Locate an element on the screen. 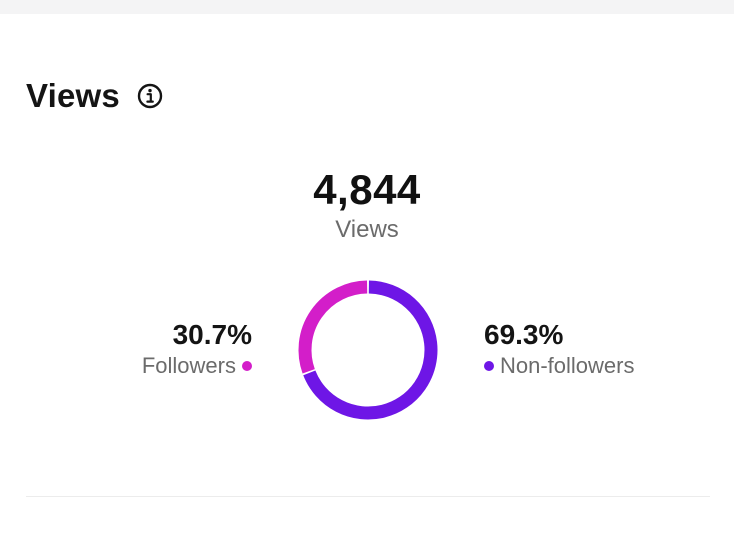 This screenshot has height=534, width=734. non-followers-segment is located at coordinates (370, 350).